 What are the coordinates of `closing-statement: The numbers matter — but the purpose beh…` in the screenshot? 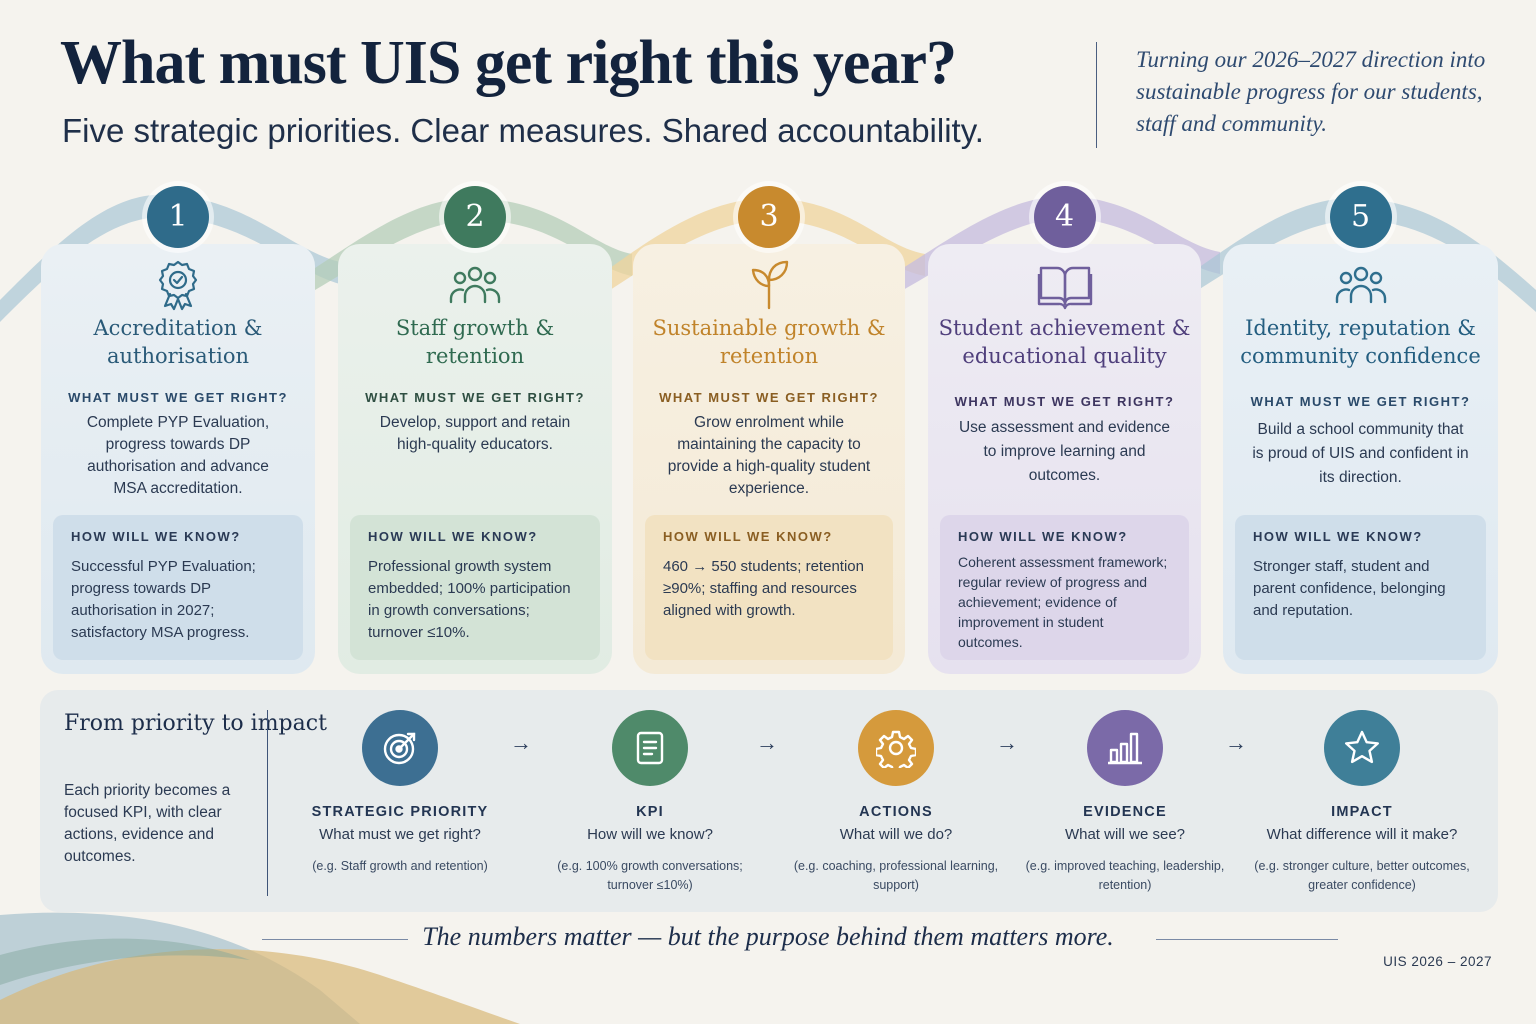 It's located at (768, 936).